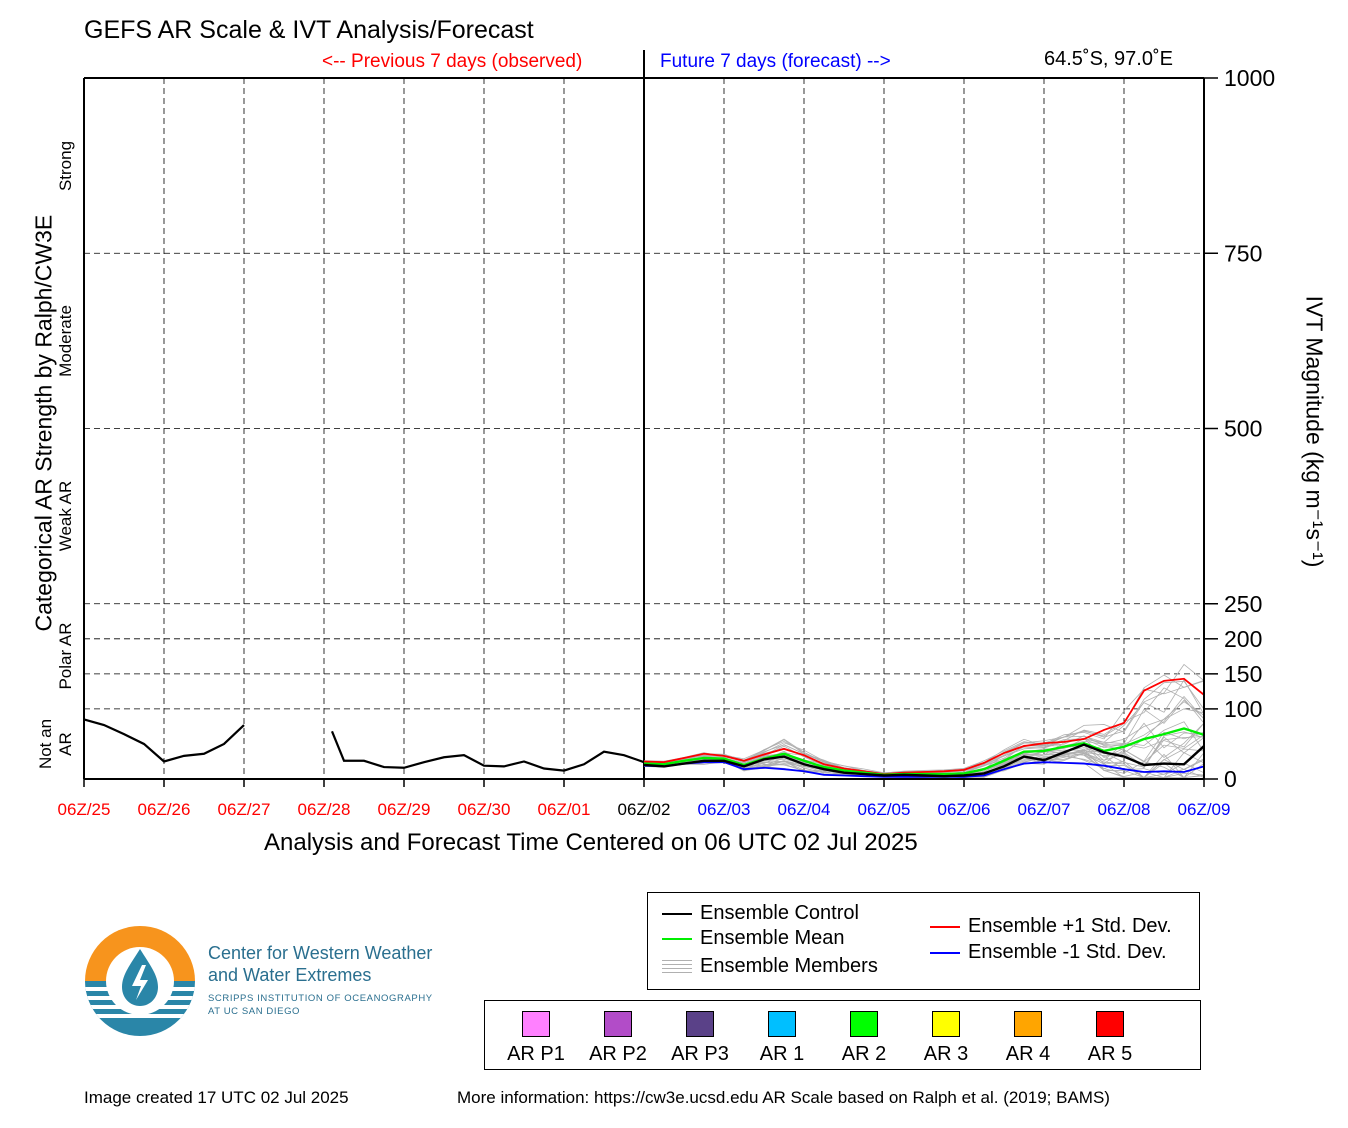 The image size is (1348, 1128). I want to click on legend-minus1-label: Ensemble -1 Std. Dev., so click(1067, 952).